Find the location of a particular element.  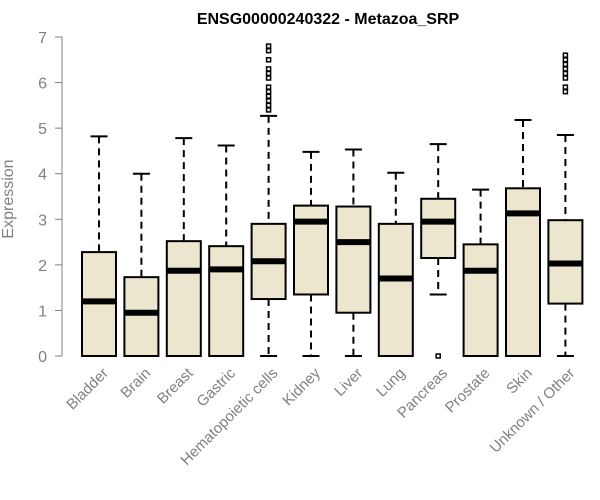

x-tick-label: Liver is located at coordinates (348, 382).